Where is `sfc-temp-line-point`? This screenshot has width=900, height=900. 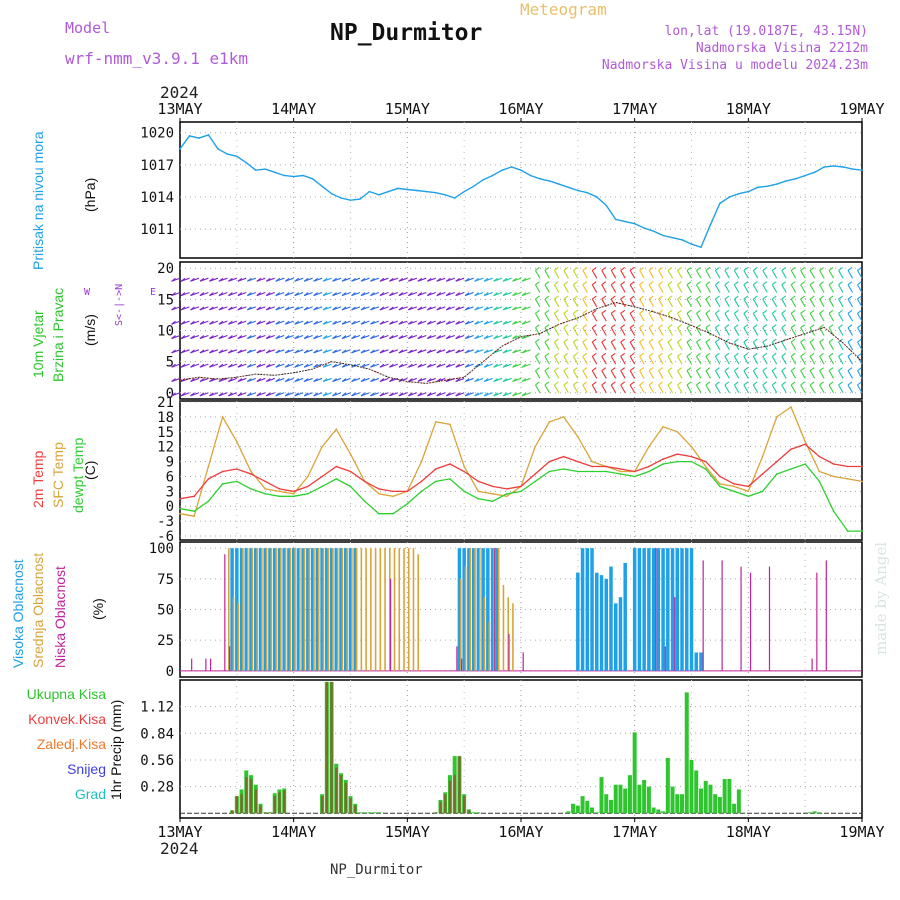
sfc-temp-line-point is located at coordinates (194, 516).